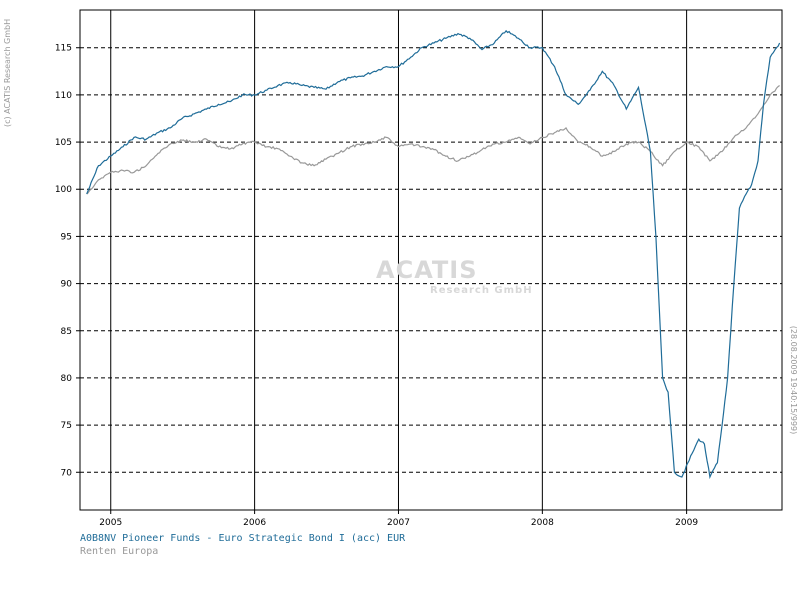 Image resolution: width=800 pixels, height=600 pixels. I want to click on timestamp-text: (28.08.2009 19:40:15/999), so click(793, 380).